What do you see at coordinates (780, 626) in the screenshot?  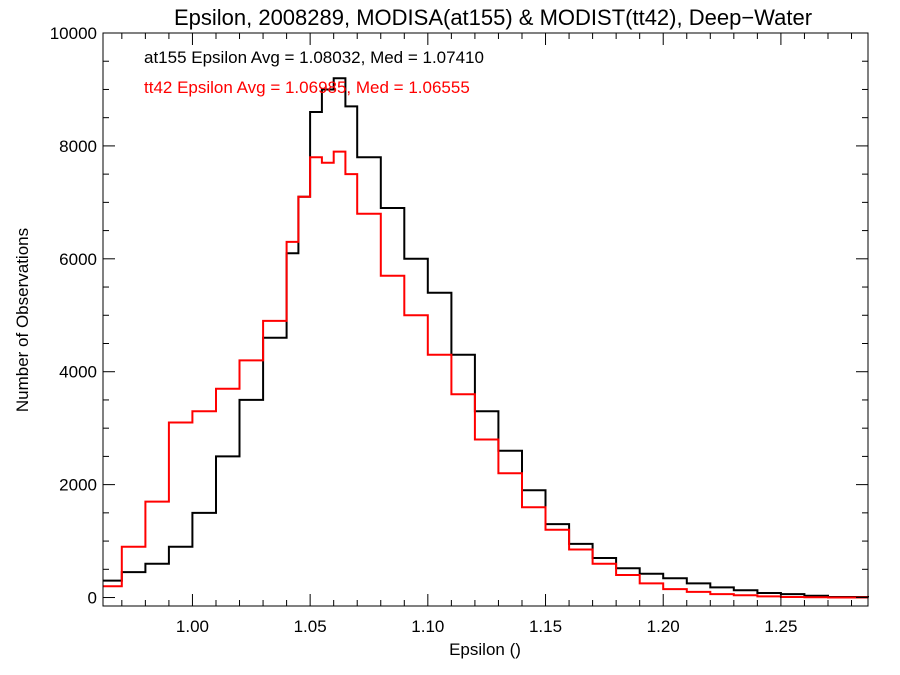 I see `x-tick-label: 1.25` at bounding box center [780, 626].